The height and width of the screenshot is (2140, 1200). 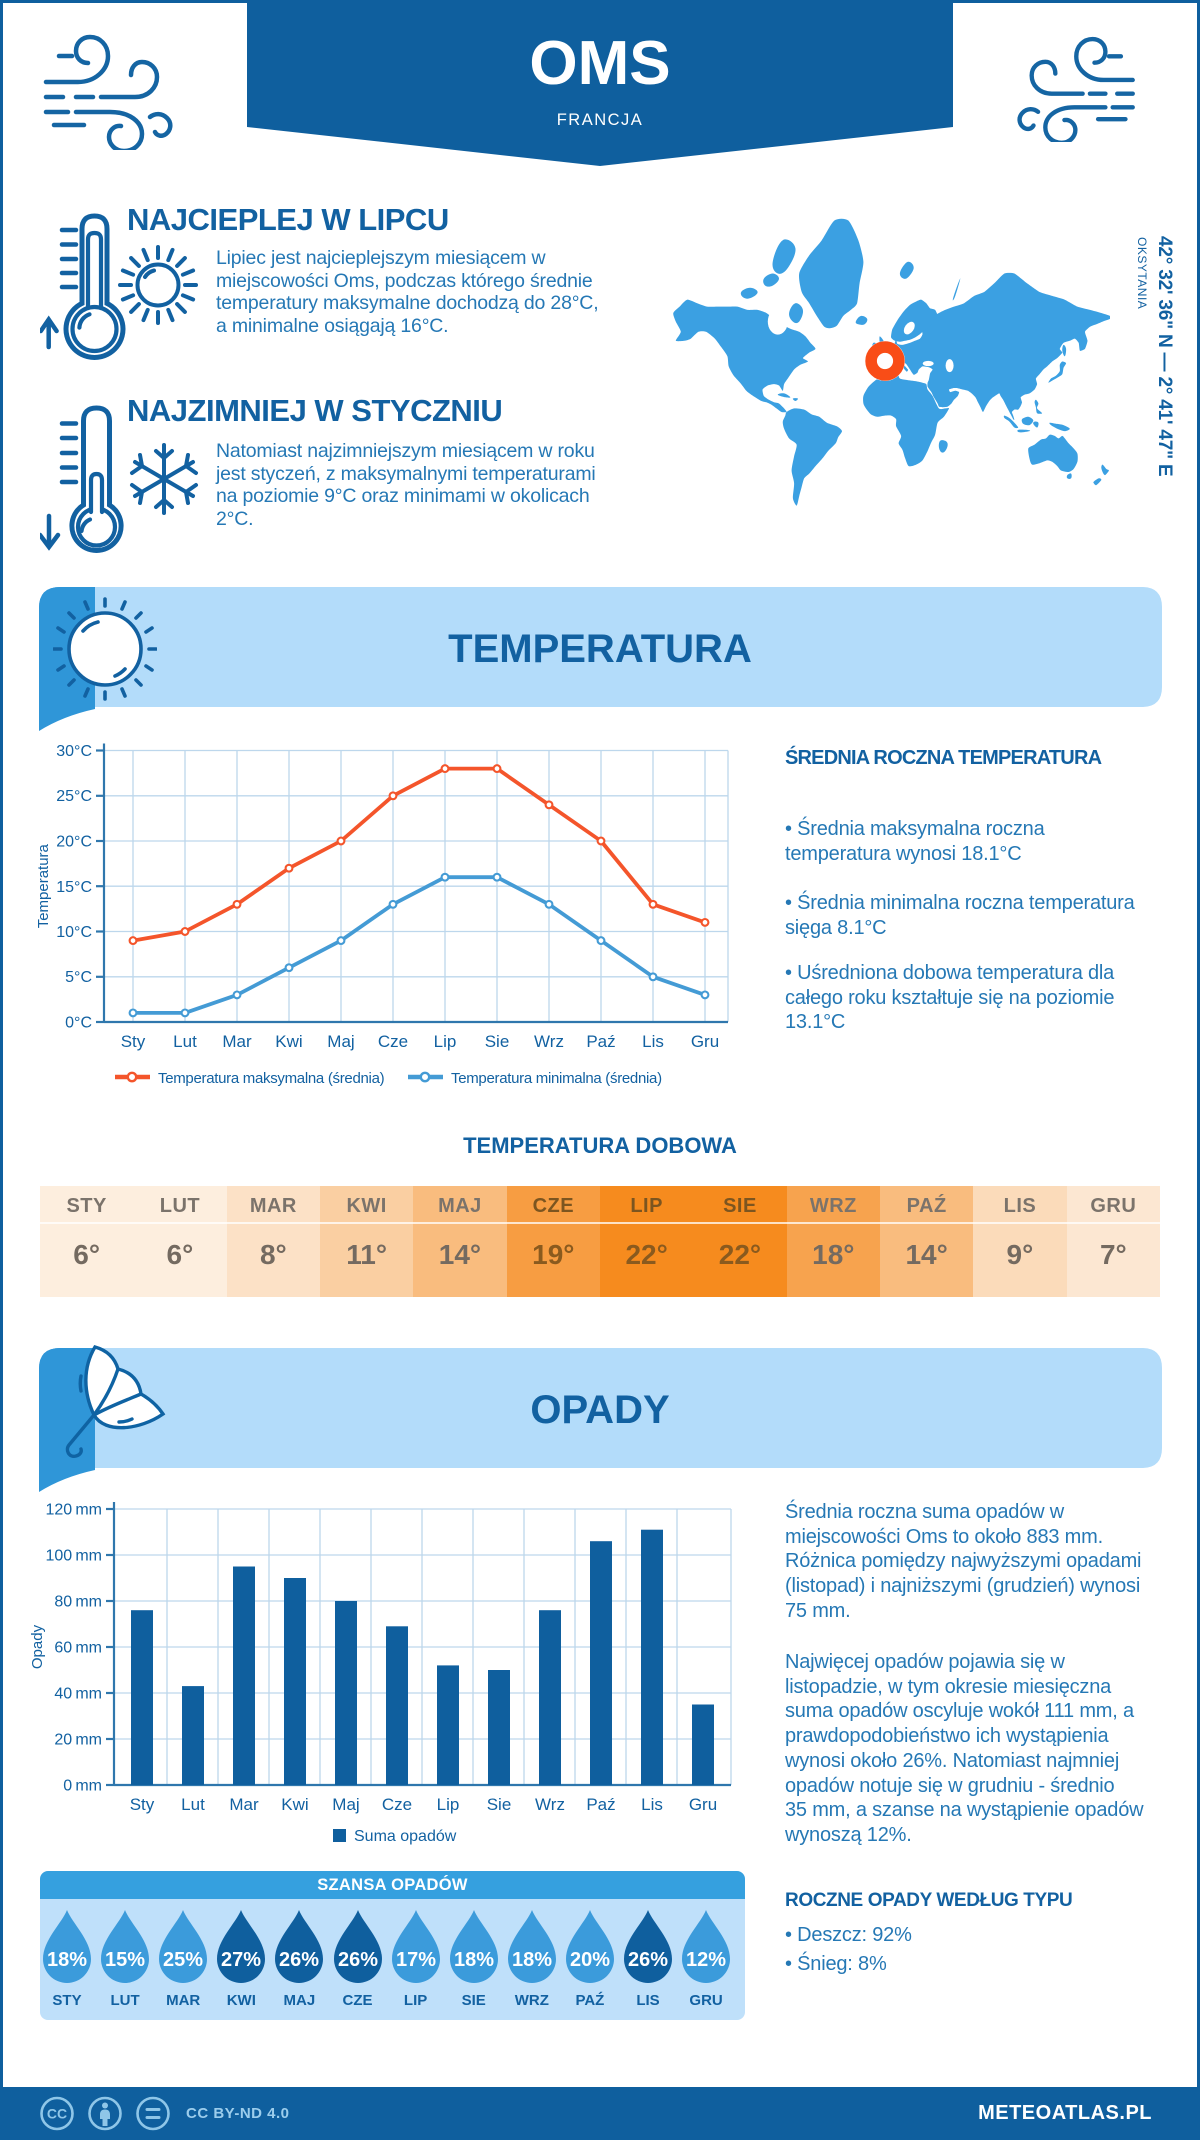 What do you see at coordinates (183, 1960) in the screenshot?
I see `svg-text: 25%` at bounding box center [183, 1960].